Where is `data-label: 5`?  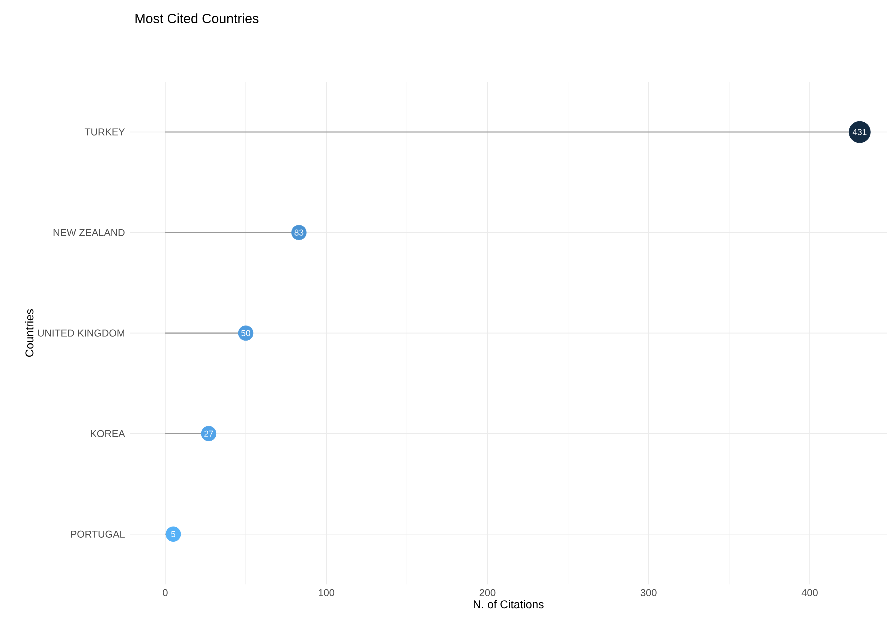 data-label: 5 is located at coordinates (173, 534).